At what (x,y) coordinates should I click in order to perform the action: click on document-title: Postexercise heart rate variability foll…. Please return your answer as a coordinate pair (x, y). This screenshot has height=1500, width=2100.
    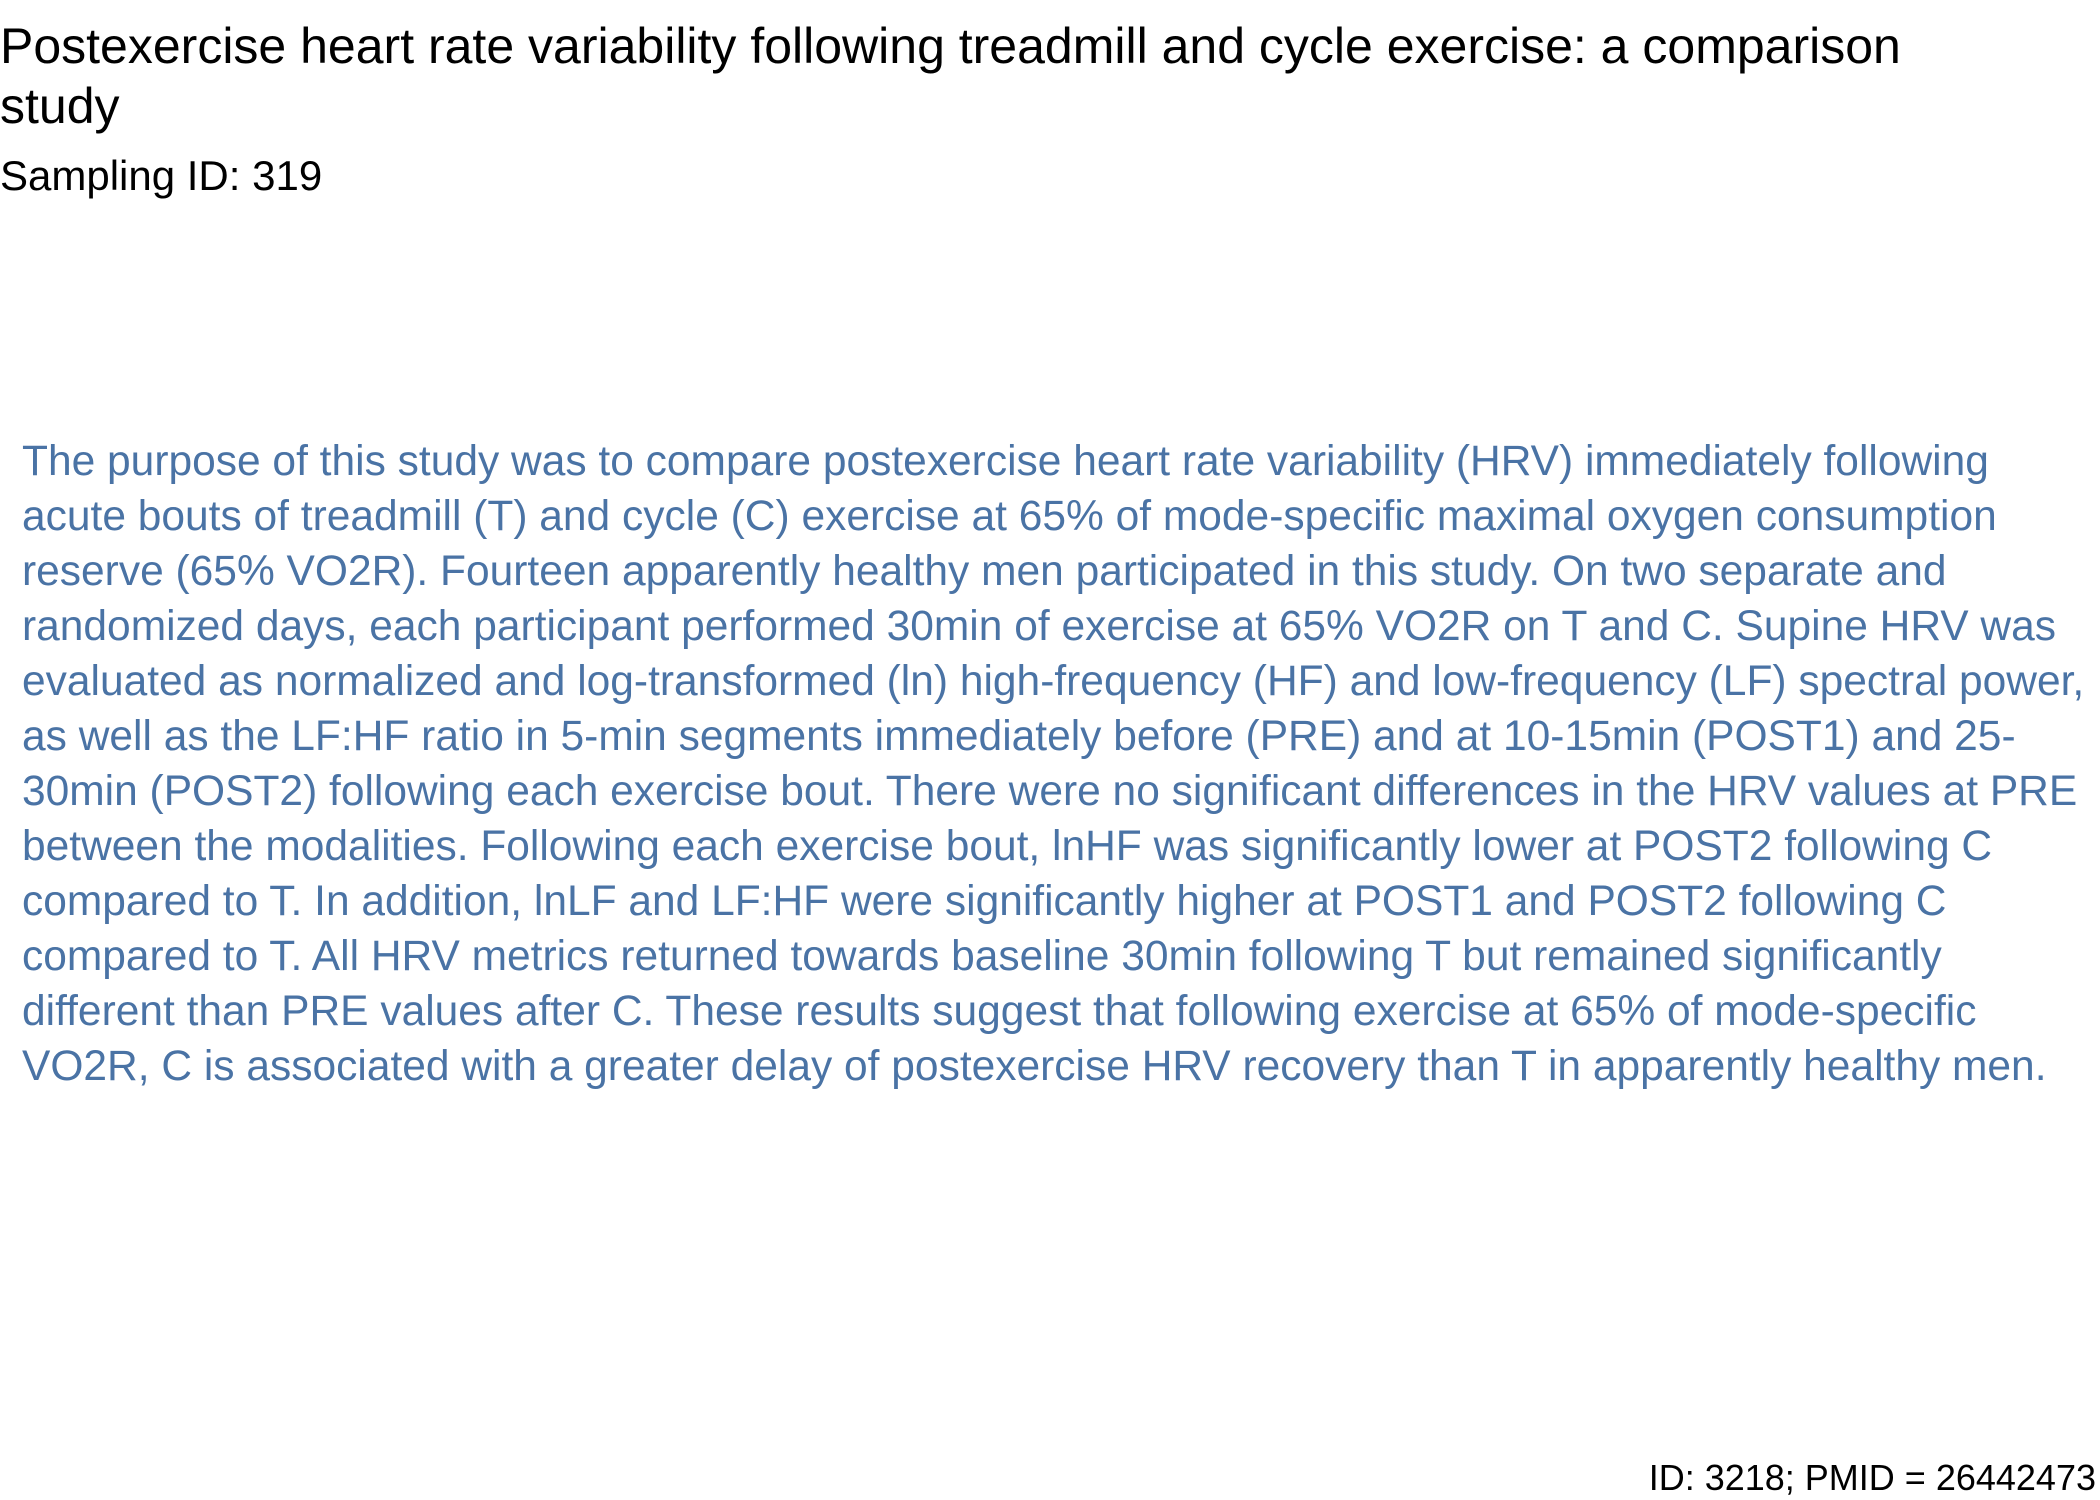
    Looking at the image, I should click on (950, 76).